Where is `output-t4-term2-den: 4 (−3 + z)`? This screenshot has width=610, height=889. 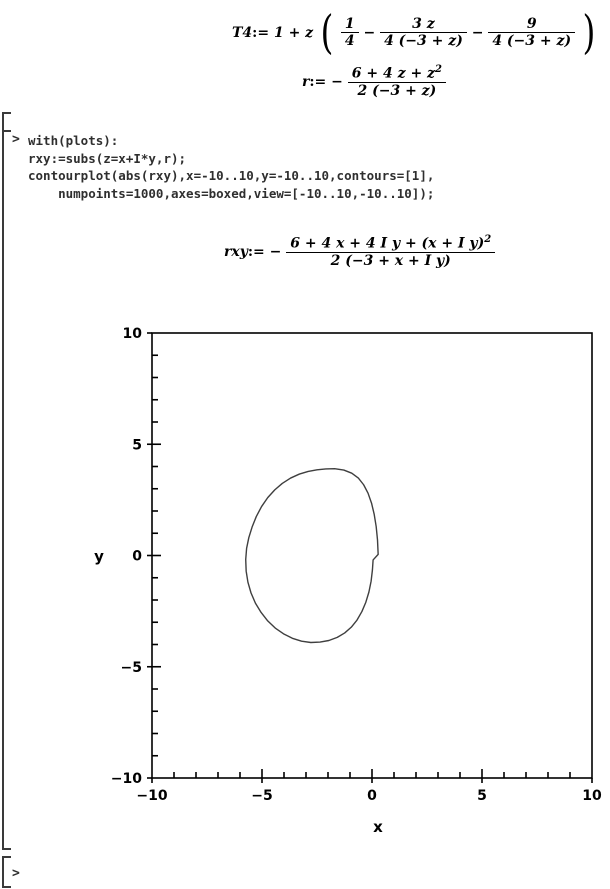 output-t4-term2-den: 4 (−3 + z) is located at coordinates (423, 40).